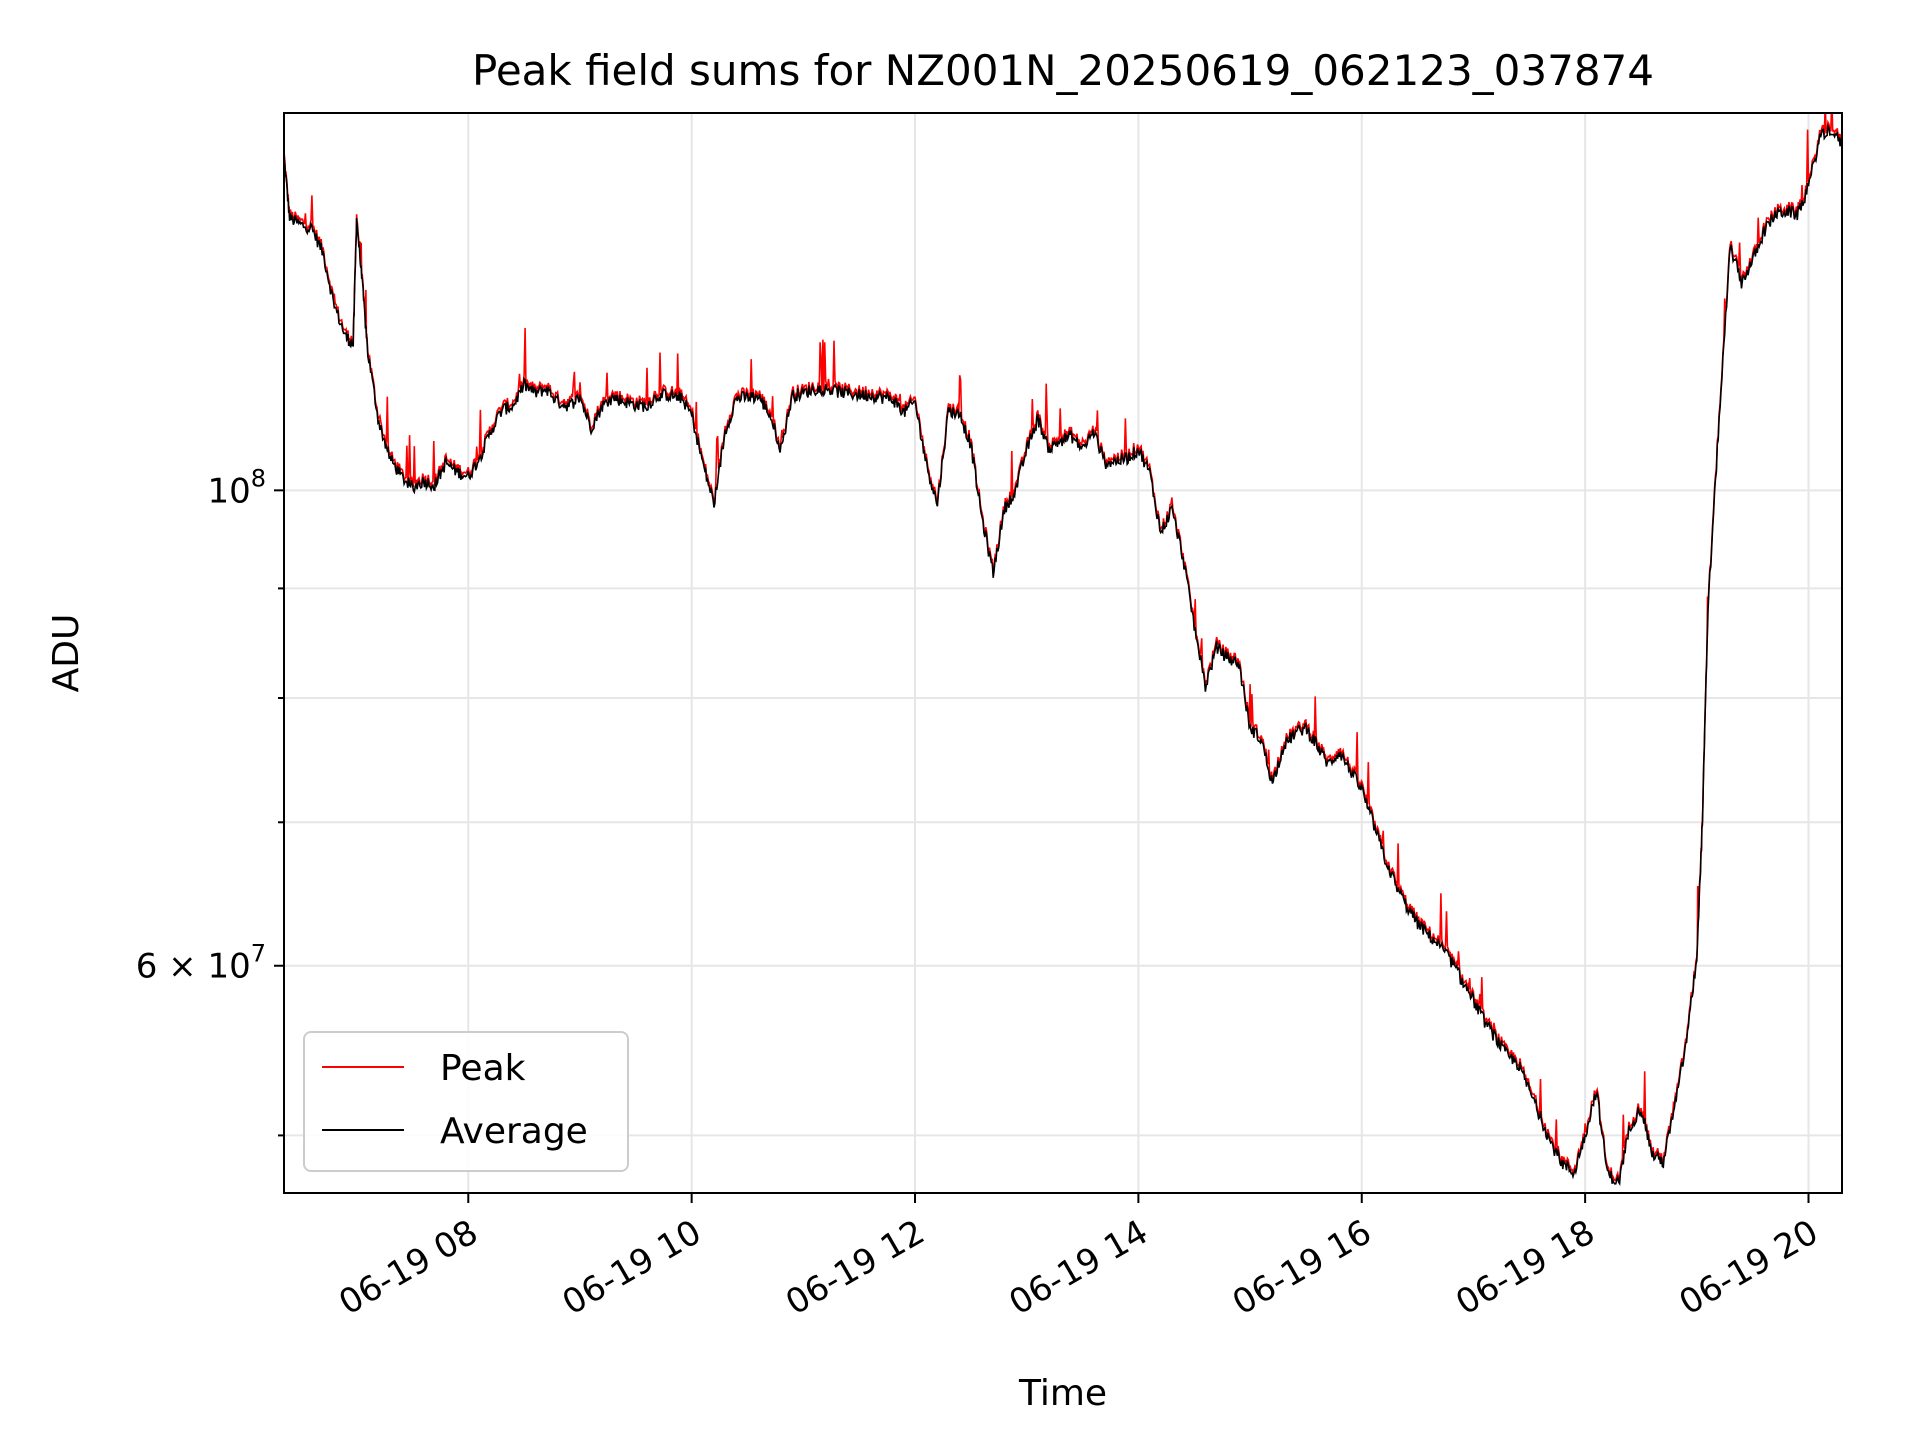  Describe the element at coordinates (236, 487) in the screenshot. I see `y-tick-label: 108` at that location.